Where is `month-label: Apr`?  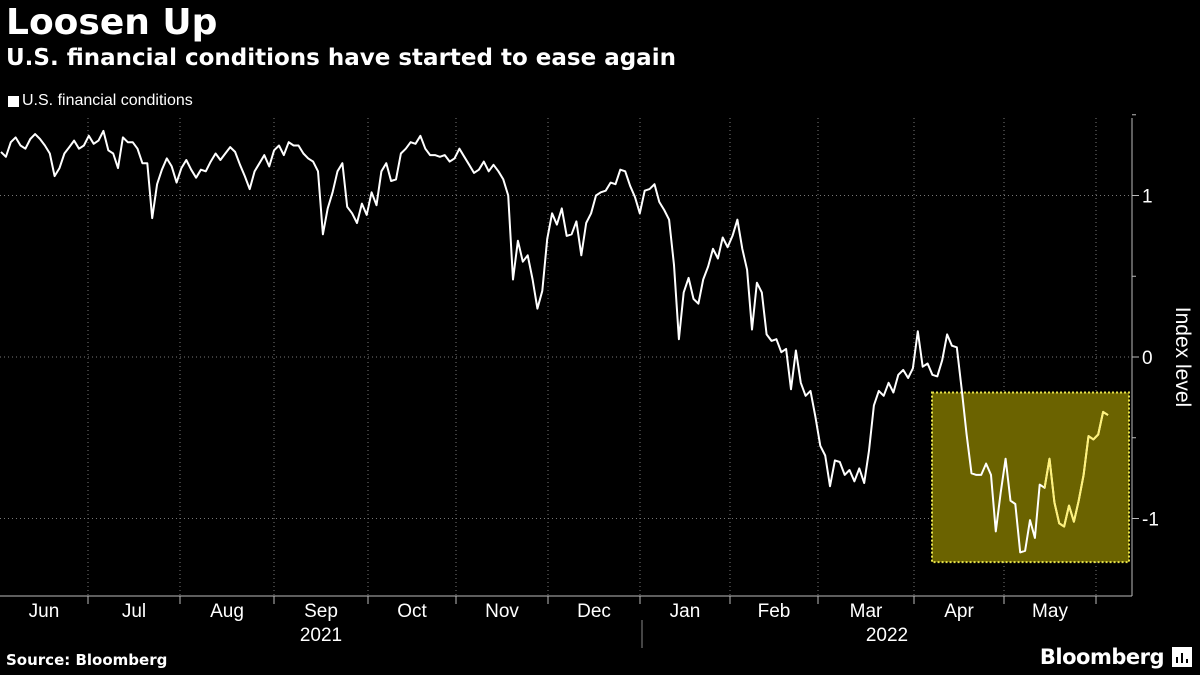
month-label: Apr is located at coordinates (959, 611).